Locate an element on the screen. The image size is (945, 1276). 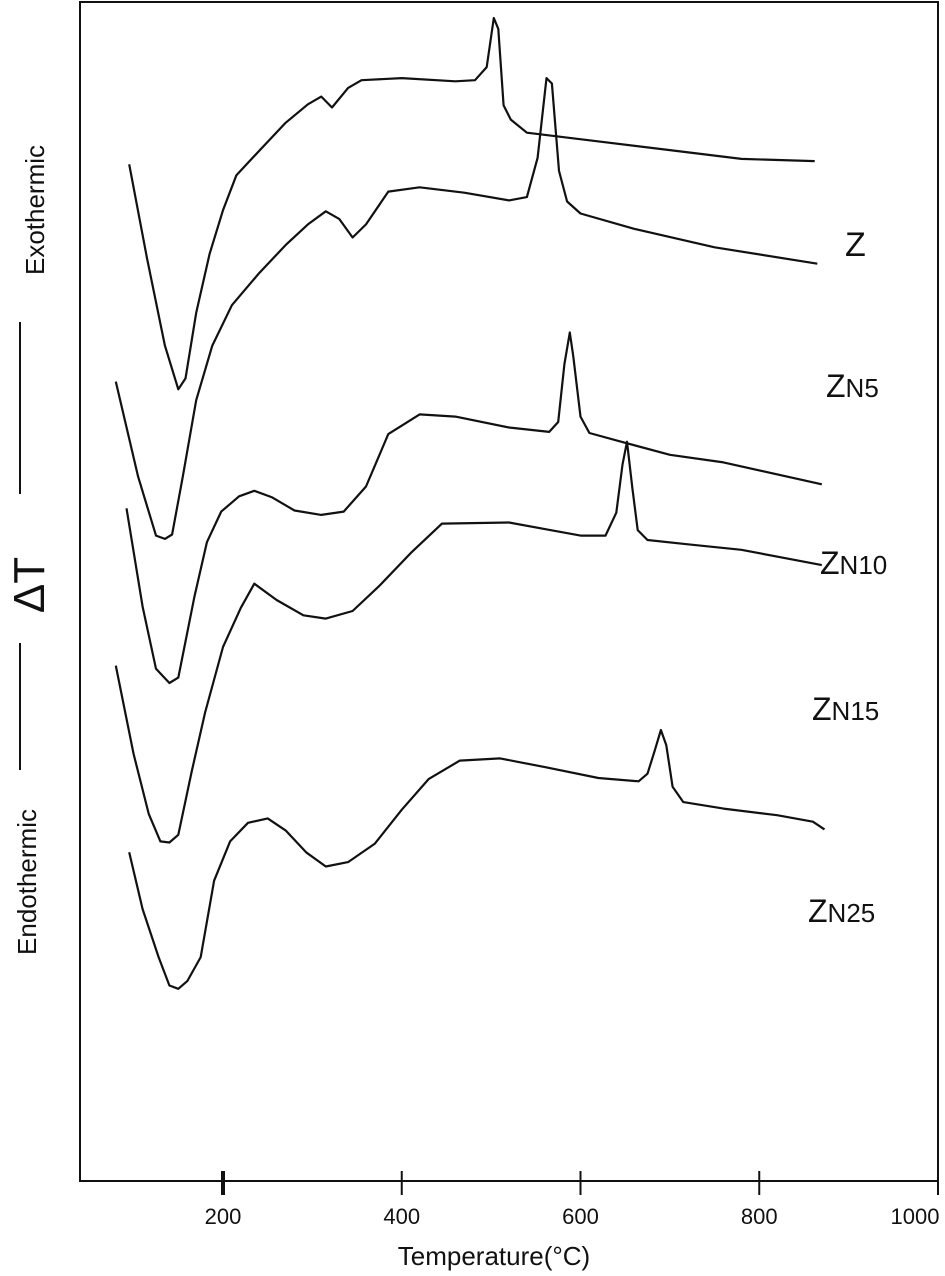
x-tick-label-400: 400 is located at coordinates (401, 1216).